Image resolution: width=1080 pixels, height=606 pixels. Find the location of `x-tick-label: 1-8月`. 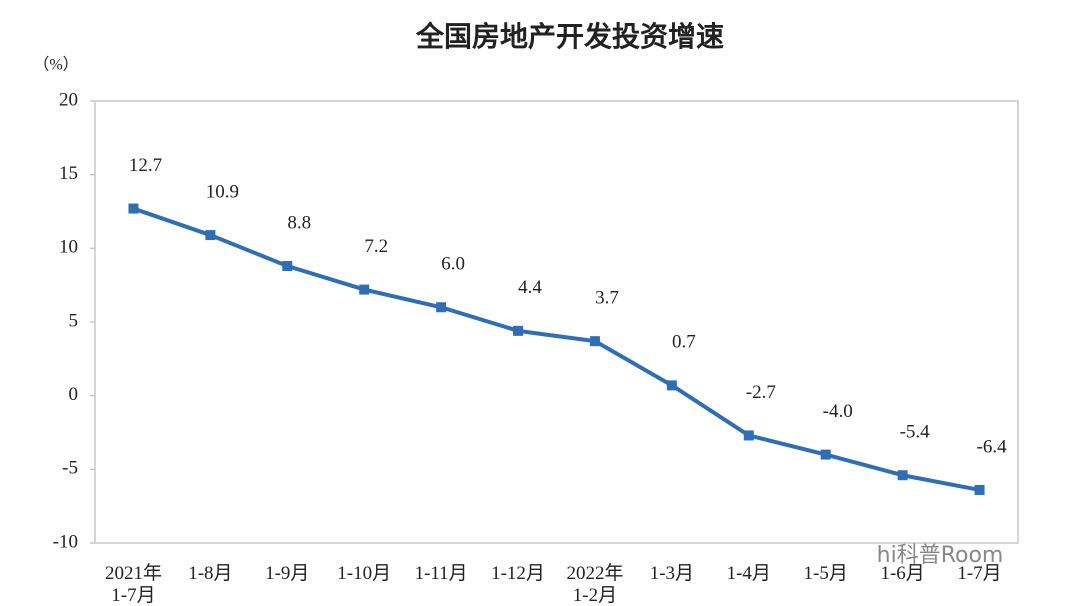

x-tick-label: 1-8月 is located at coordinates (210, 573).